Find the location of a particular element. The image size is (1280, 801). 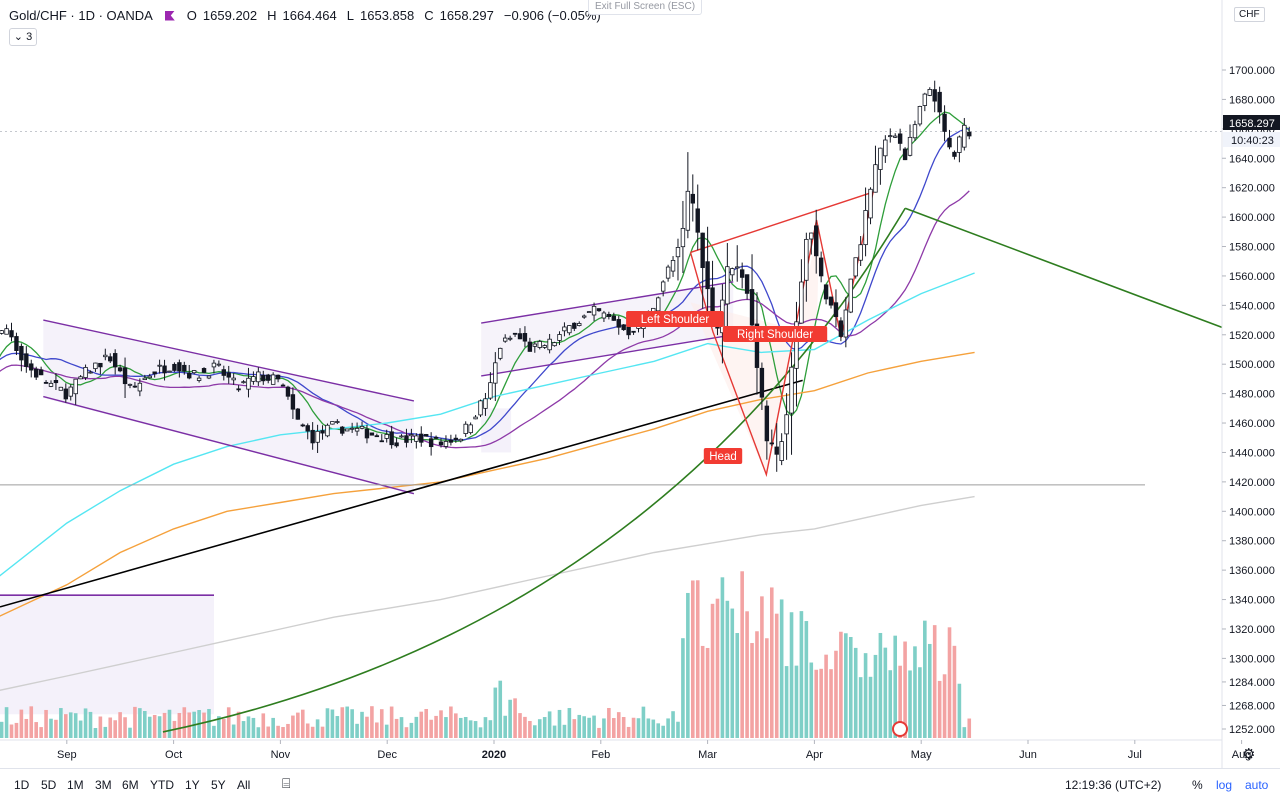

left-shoulder-label-bg is located at coordinates (675, 319).